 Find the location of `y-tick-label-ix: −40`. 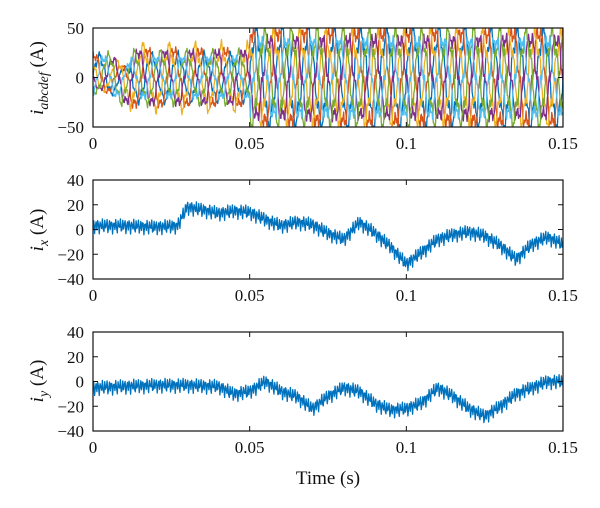

y-tick-label-ix: −40 is located at coordinates (70, 279).